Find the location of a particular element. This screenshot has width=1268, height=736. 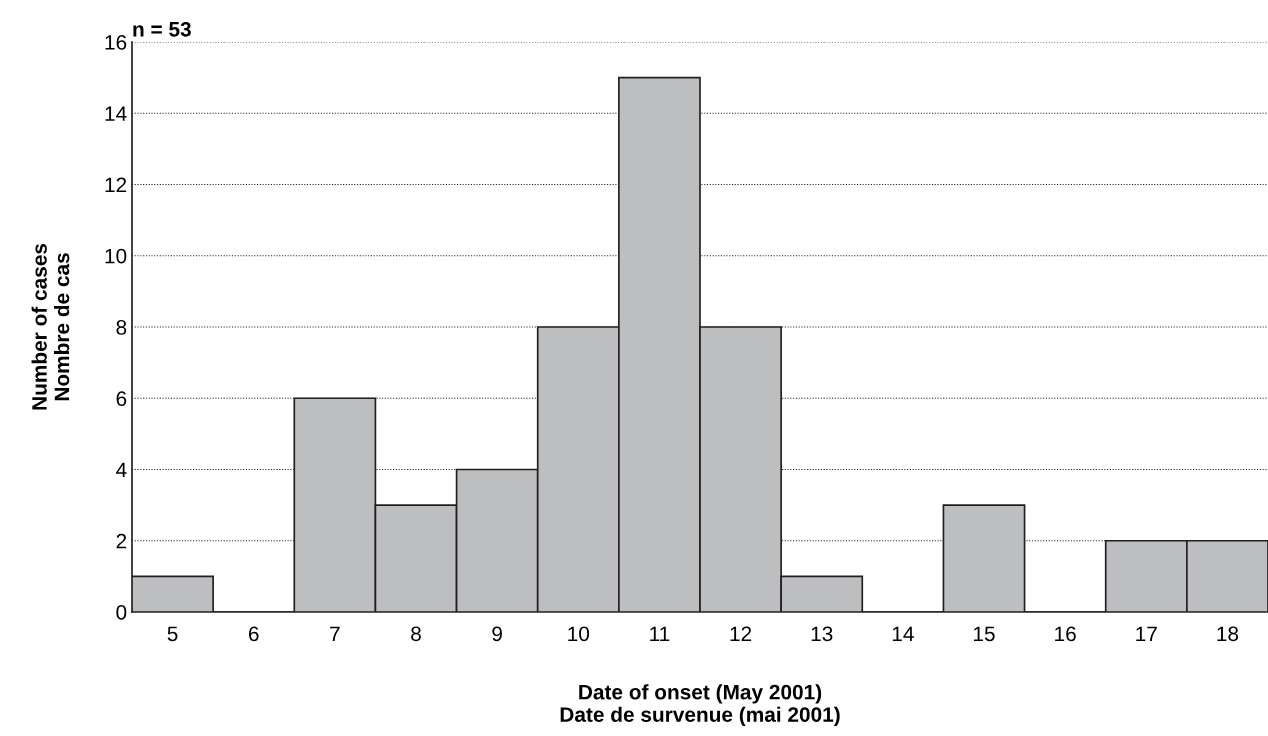

x-tick-label: 7 is located at coordinates (335, 633).